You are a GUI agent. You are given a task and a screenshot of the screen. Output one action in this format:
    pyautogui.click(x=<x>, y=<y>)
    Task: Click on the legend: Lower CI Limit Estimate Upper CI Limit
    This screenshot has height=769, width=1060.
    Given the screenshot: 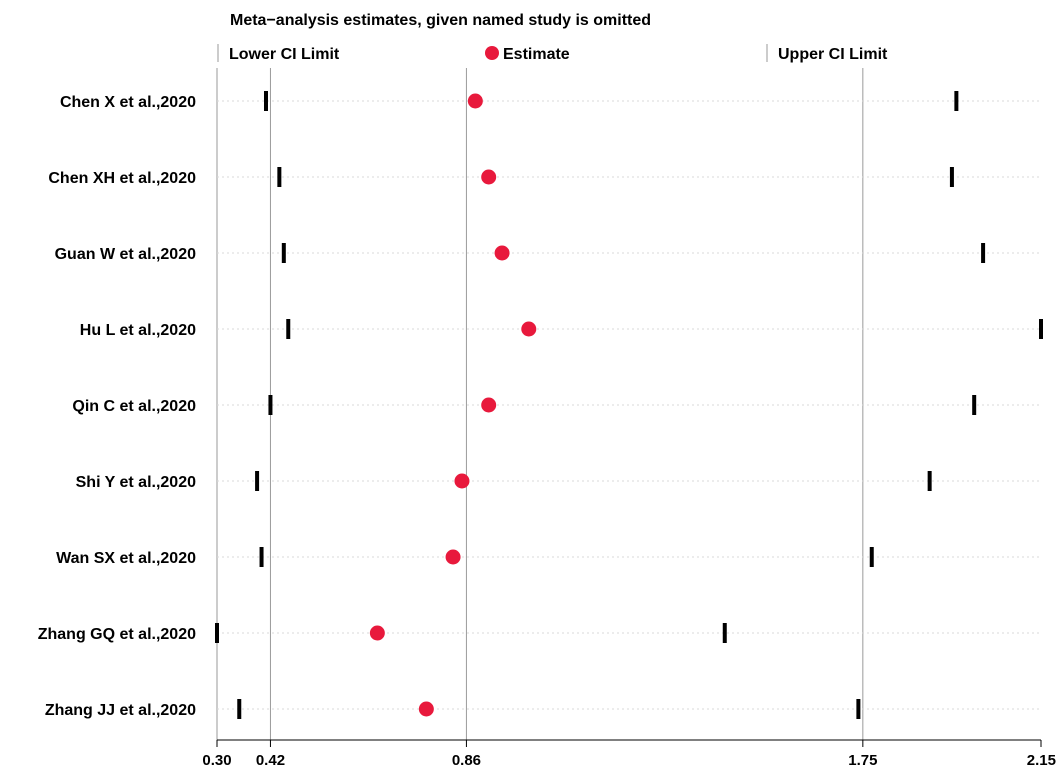 What is the action you would take?
    pyautogui.click(x=552, y=53)
    